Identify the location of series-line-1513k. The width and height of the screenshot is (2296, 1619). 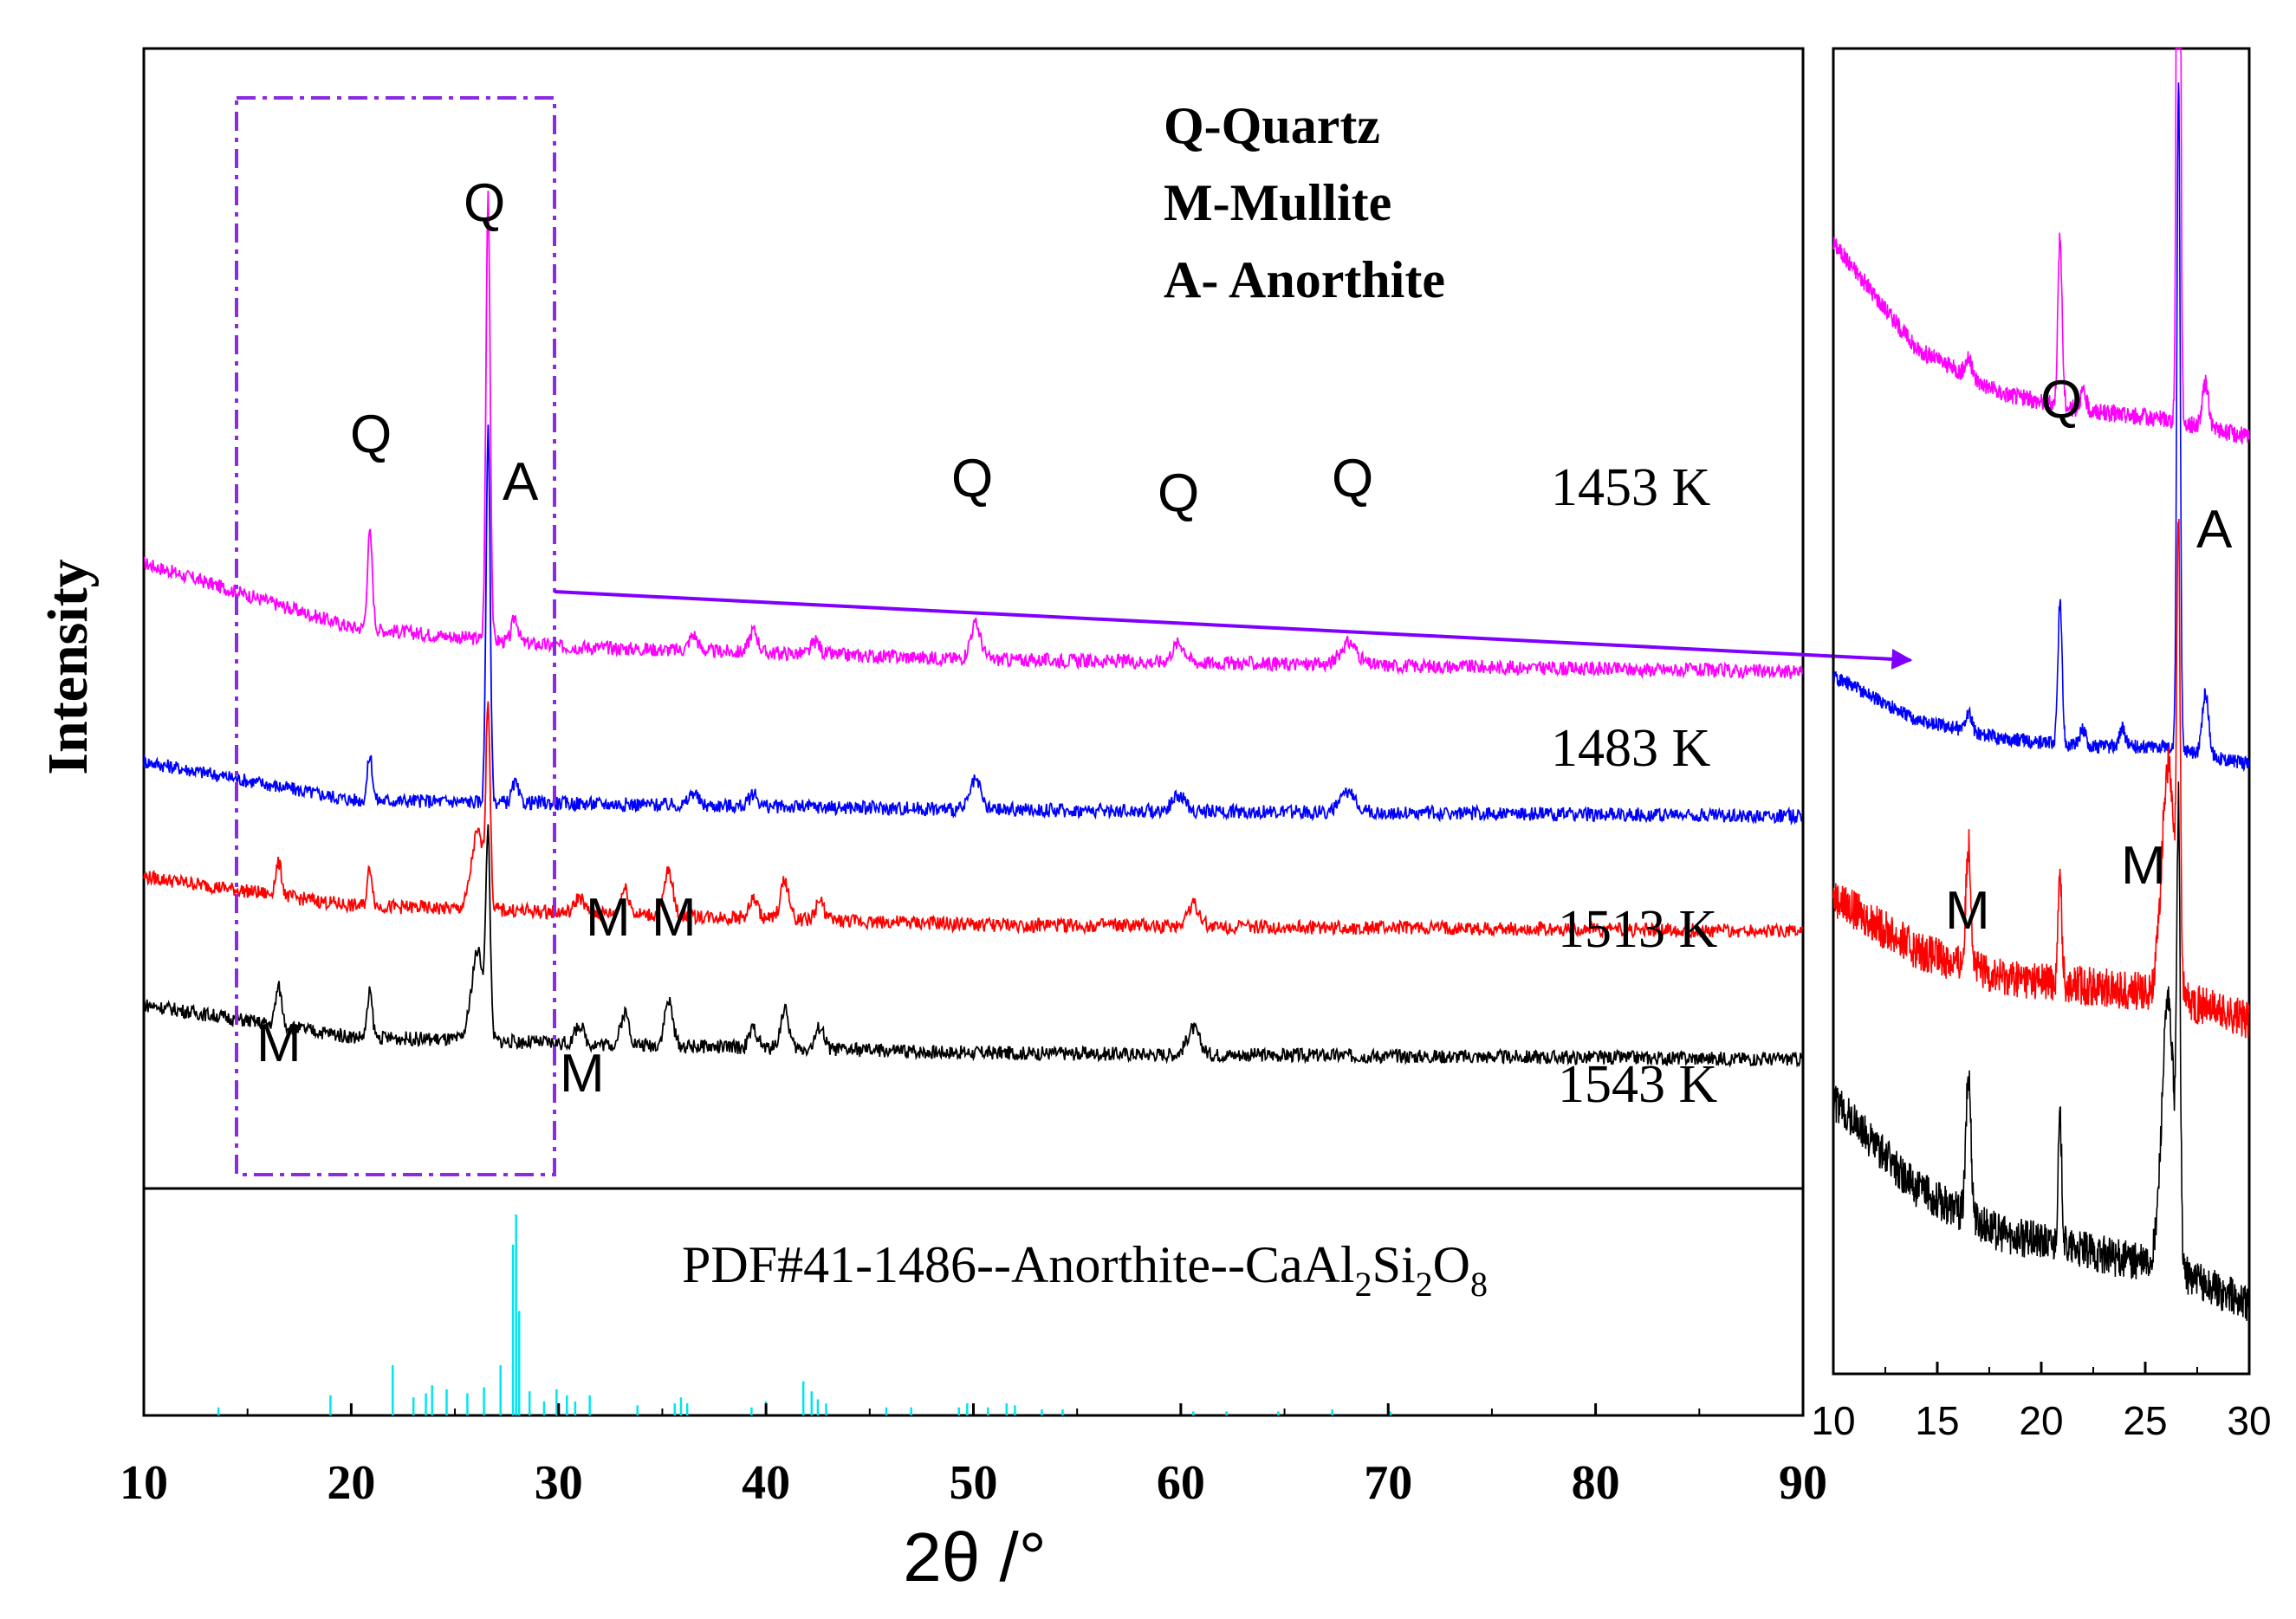
(973, 820).